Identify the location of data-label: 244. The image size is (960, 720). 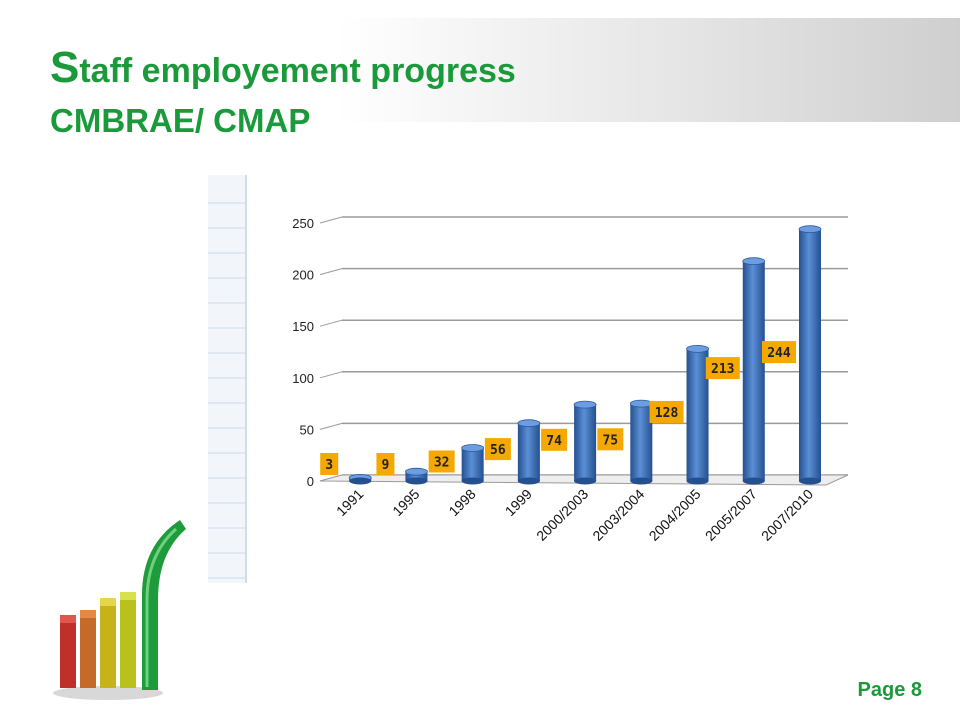
(779, 353).